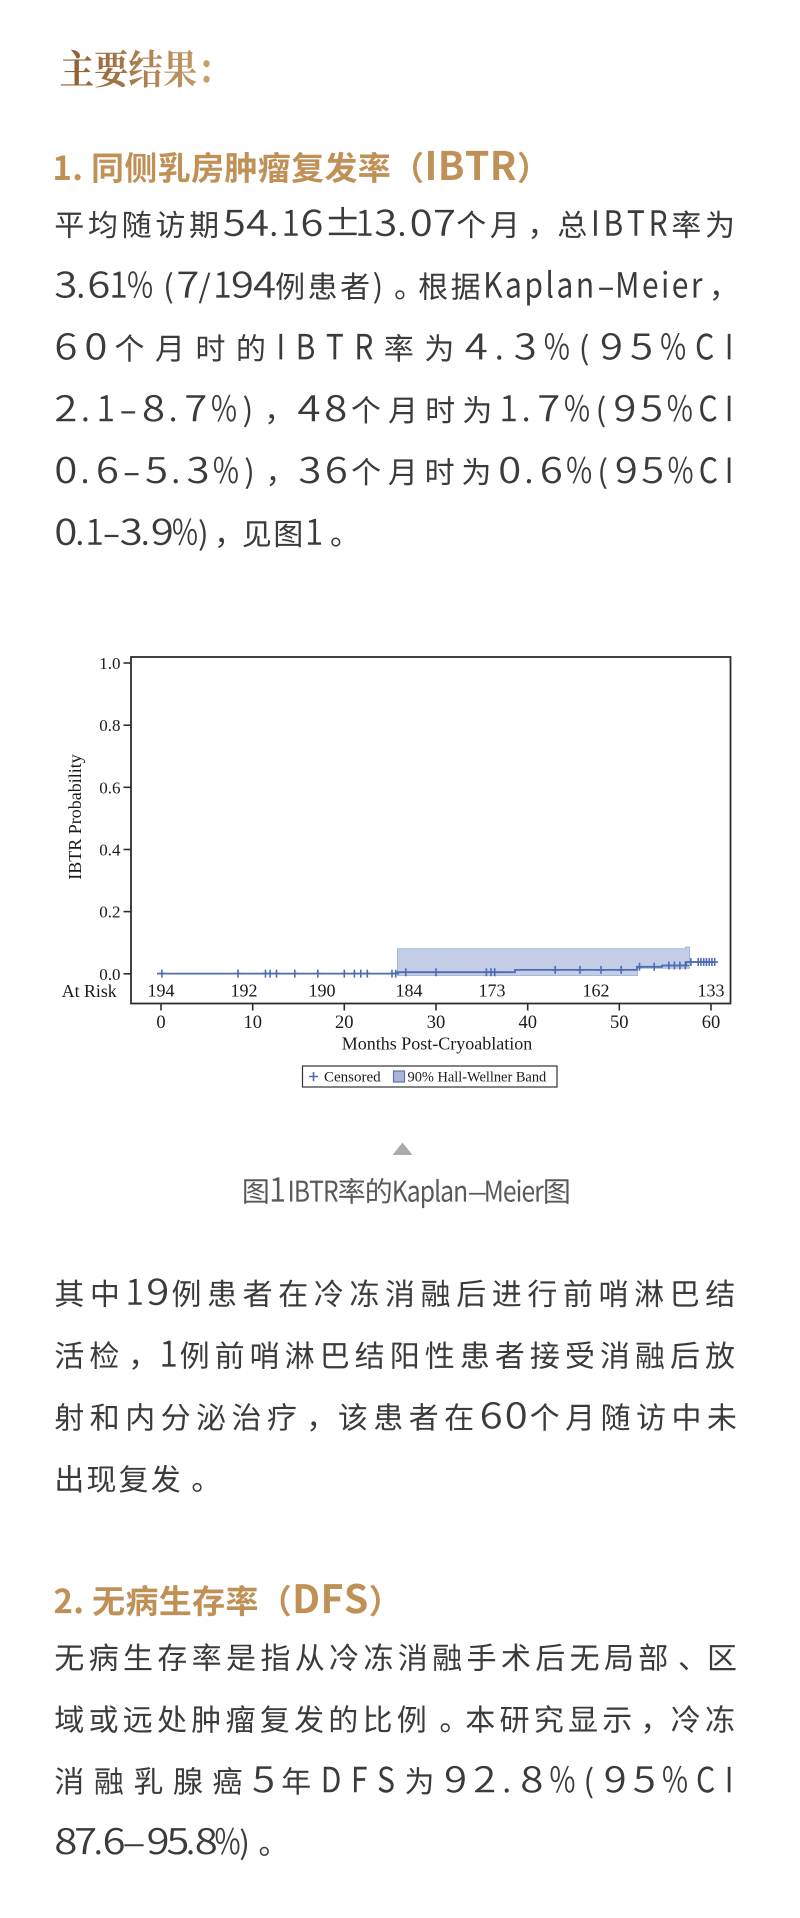 The height and width of the screenshot is (1918, 800). Describe the element at coordinates (109, 725) in the screenshot. I see `svg-text: 0.8` at that location.